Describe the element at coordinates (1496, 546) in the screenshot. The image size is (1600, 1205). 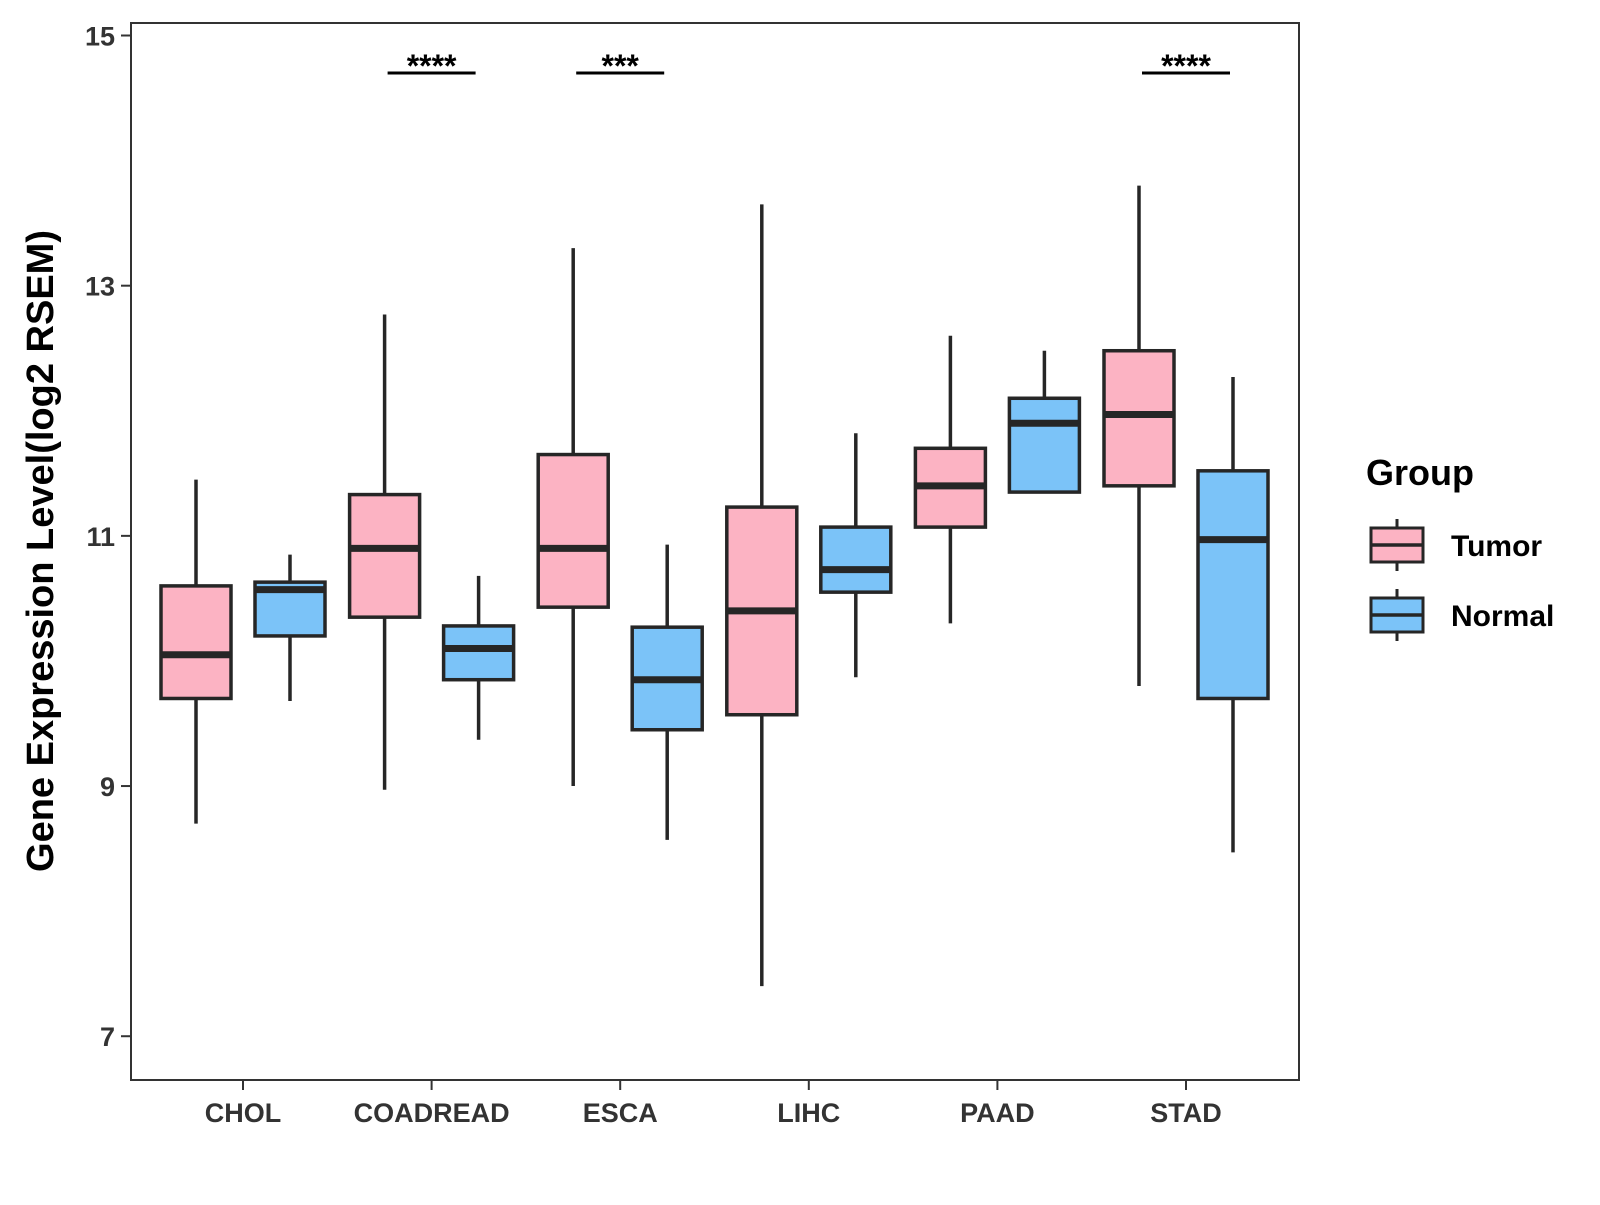
I see `legend-label: Tumor` at that location.